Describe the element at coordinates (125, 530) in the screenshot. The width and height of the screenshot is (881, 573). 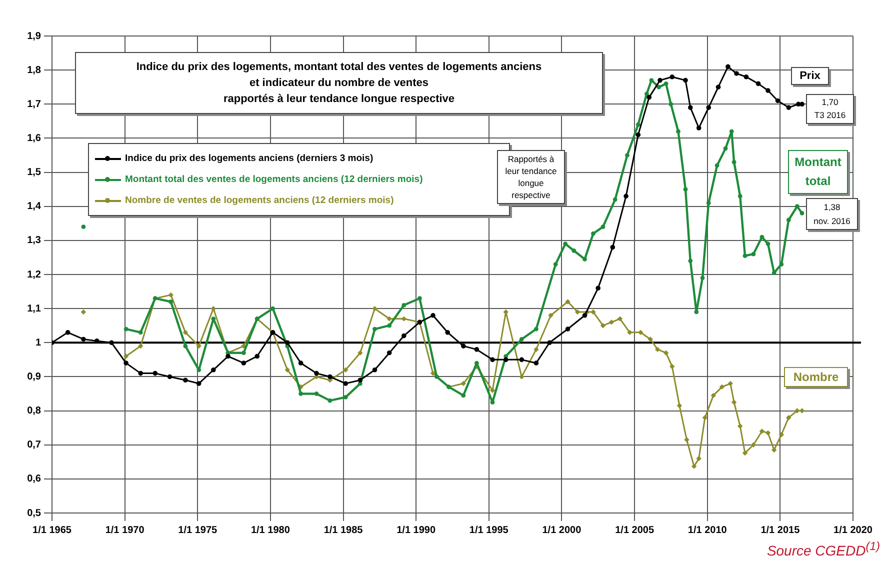
I see `x-tick-label: 1/1 1970` at that location.